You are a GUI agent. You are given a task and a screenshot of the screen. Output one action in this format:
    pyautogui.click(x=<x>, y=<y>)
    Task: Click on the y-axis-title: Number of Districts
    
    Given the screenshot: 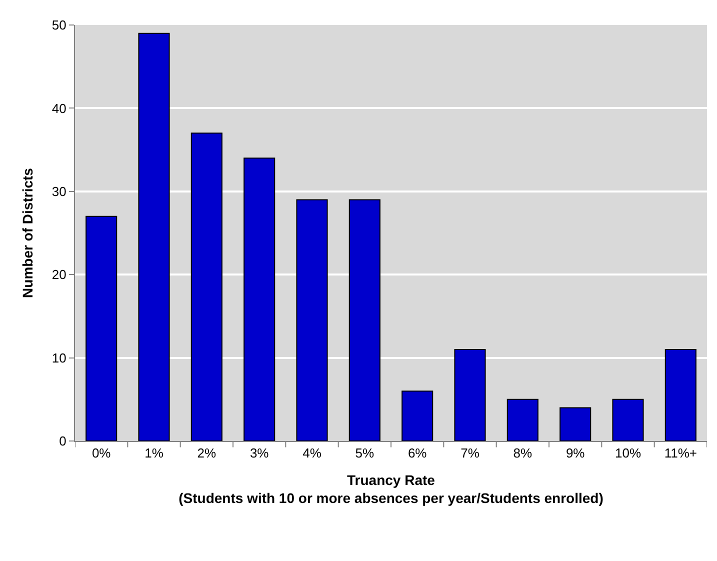 What is the action you would take?
    pyautogui.click(x=28, y=233)
    